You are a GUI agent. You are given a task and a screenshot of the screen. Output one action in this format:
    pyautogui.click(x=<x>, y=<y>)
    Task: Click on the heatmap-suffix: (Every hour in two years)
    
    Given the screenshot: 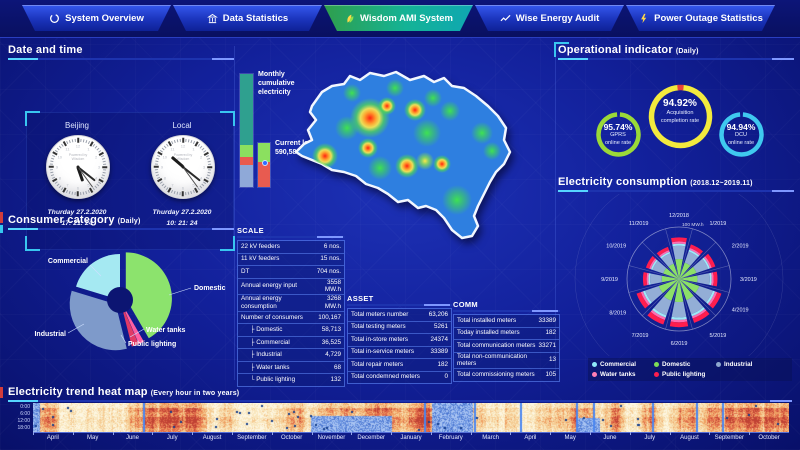 What is the action you would take?
    pyautogui.click(x=195, y=393)
    